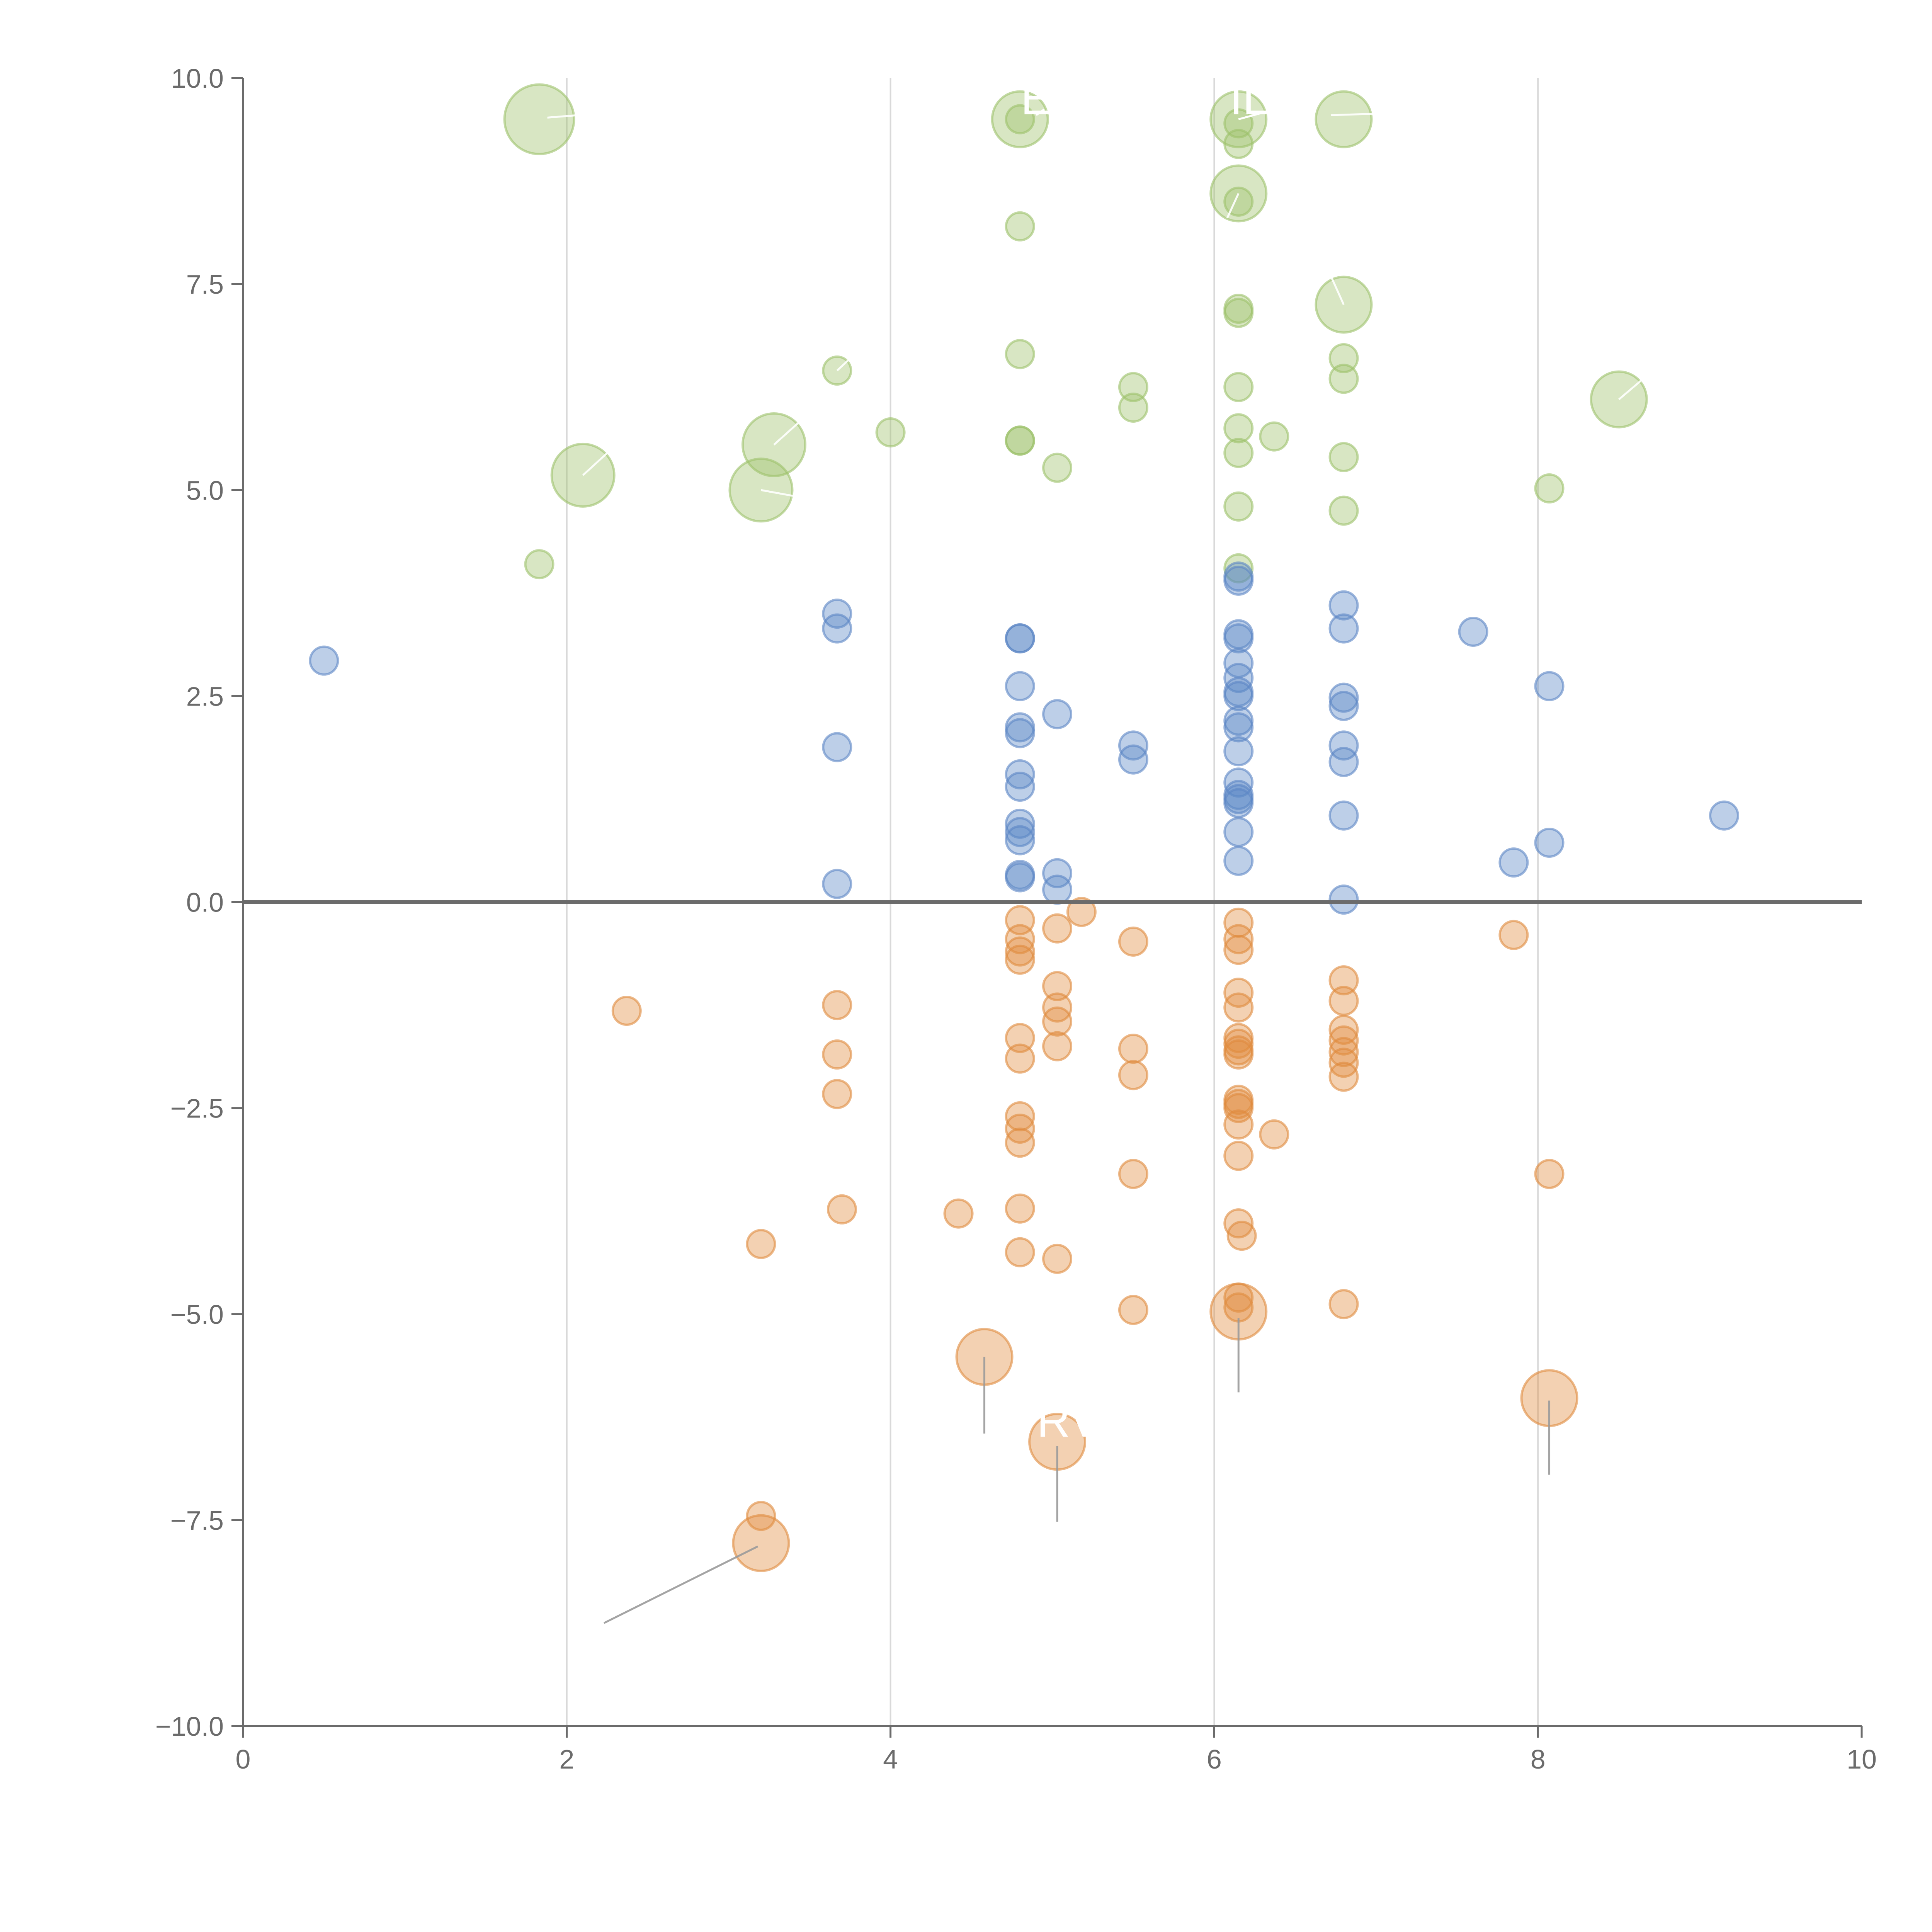  I want to click on x-tick-label: 2, so click(567, 1759).